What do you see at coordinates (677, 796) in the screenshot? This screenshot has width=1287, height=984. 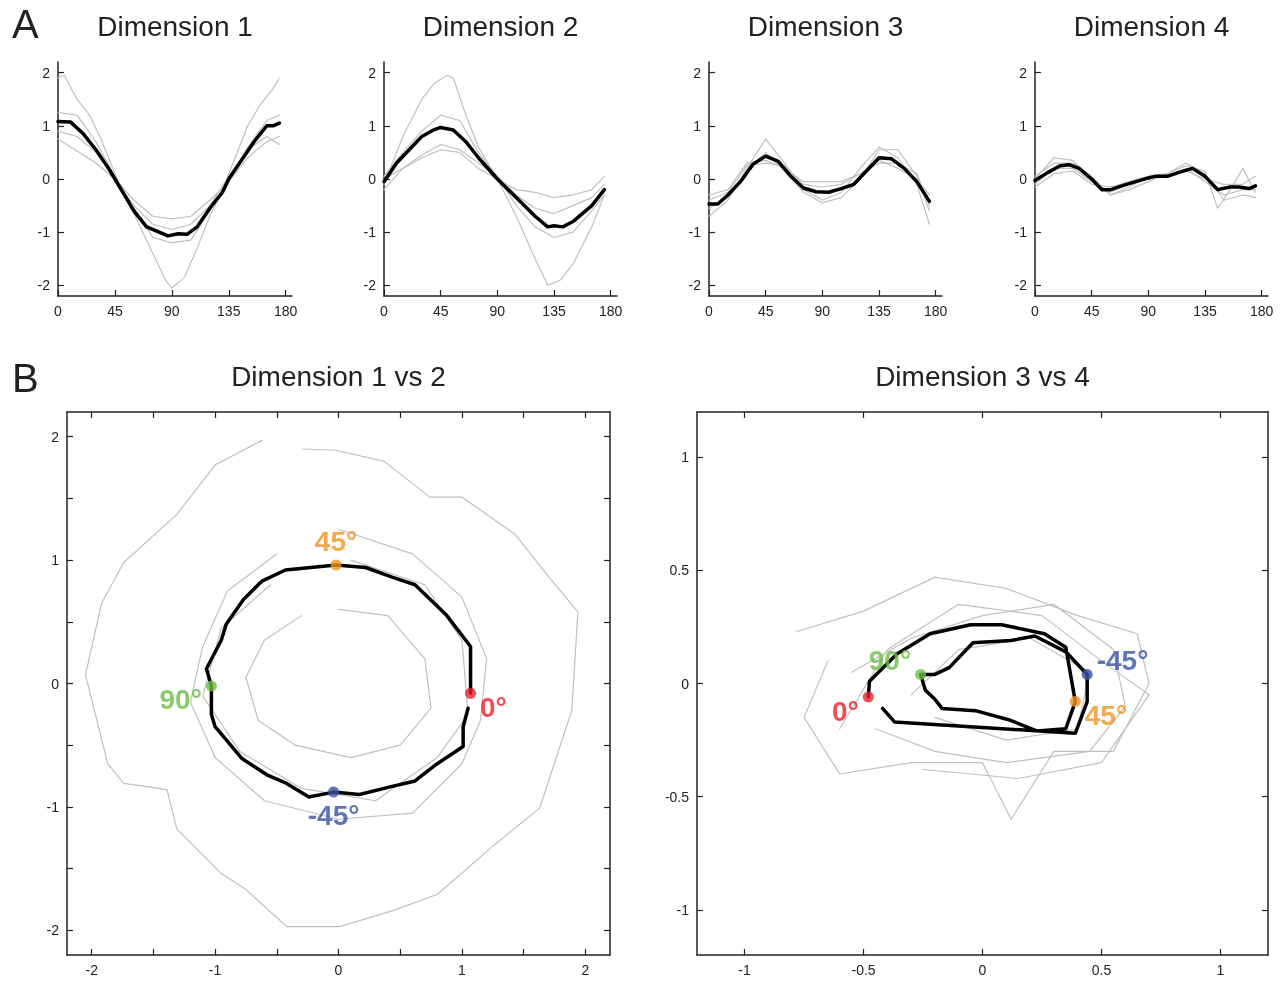 I see `y-tick-label: -0.5` at bounding box center [677, 796].